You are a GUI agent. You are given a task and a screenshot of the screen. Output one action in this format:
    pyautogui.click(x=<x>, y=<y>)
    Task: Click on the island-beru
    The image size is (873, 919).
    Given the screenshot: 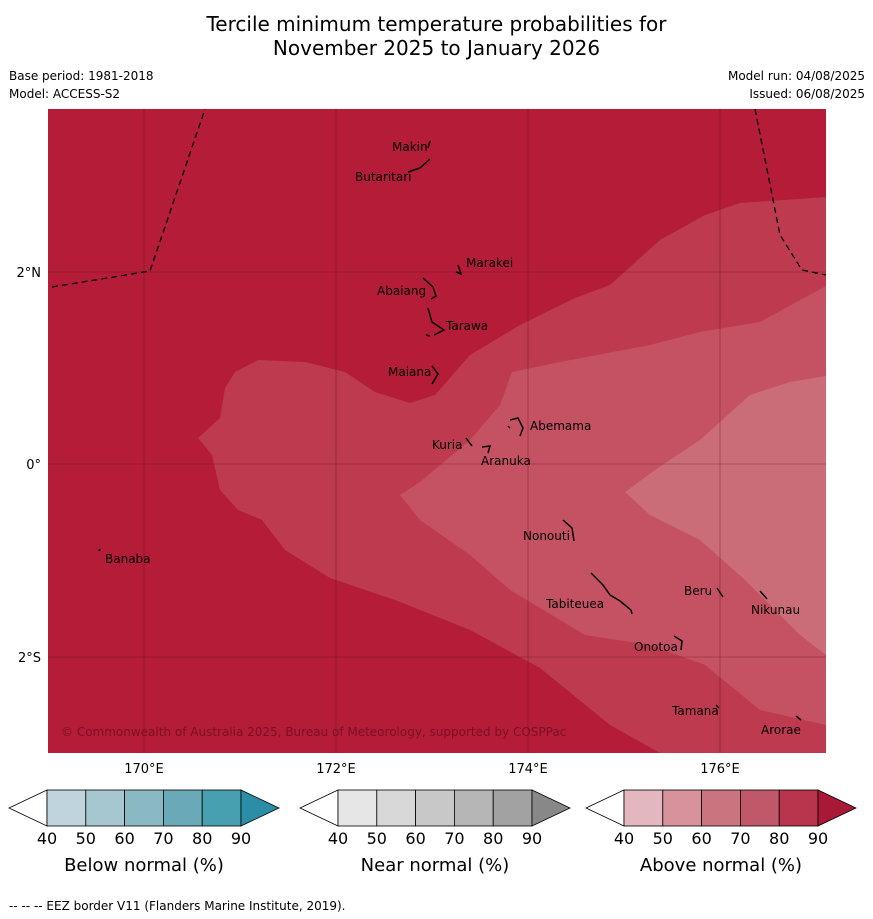 What is the action you would take?
    pyautogui.click(x=720, y=592)
    